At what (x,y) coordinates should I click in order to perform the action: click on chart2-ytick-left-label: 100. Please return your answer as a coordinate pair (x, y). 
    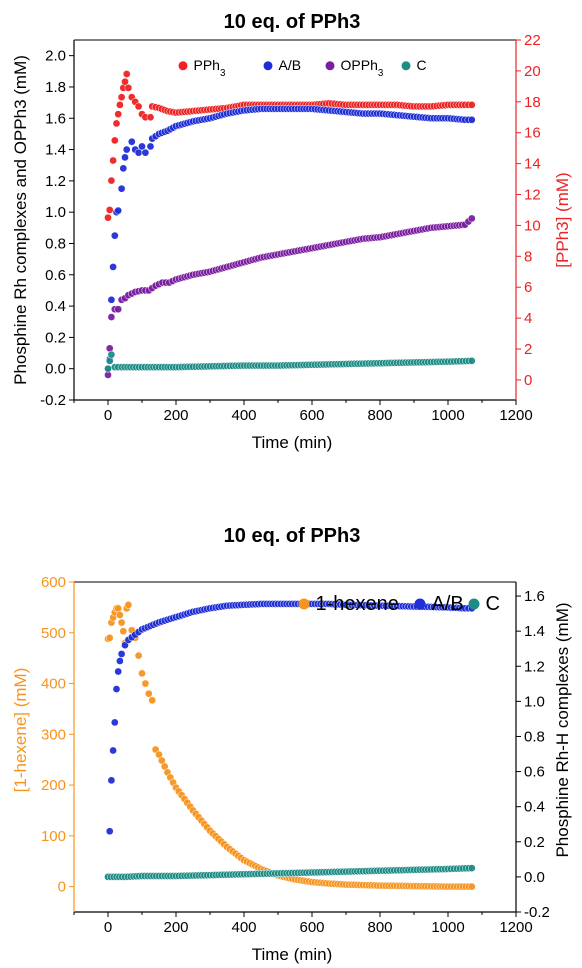
    Looking at the image, I should click on (53, 836).